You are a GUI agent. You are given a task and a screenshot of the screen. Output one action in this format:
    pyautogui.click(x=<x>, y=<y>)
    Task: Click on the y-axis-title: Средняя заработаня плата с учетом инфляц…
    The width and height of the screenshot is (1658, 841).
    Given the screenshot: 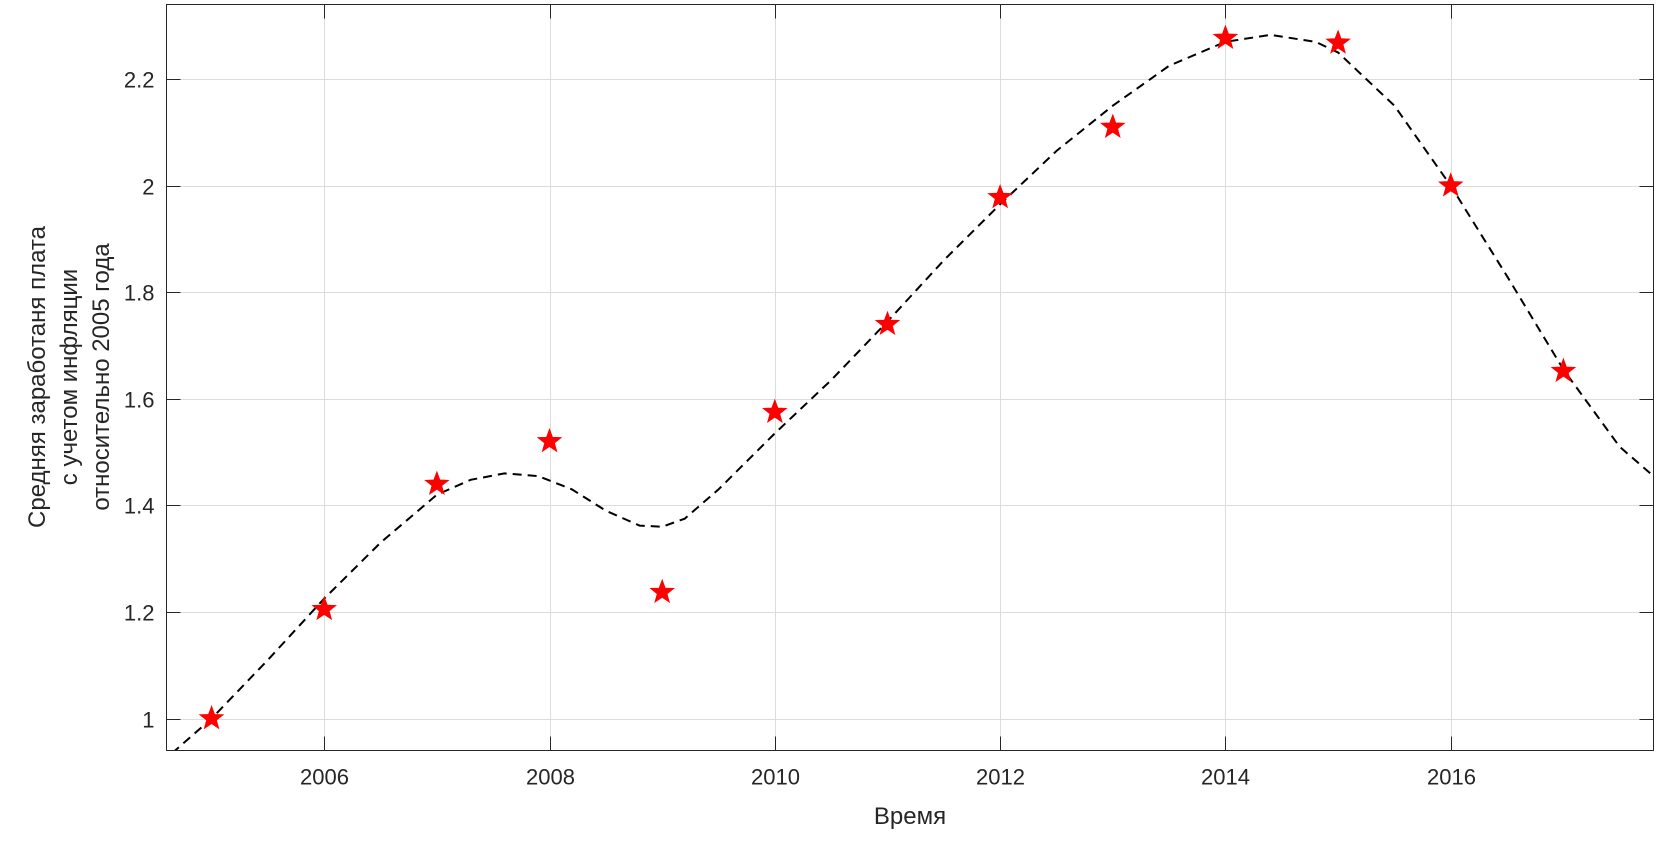 What is the action you would take?
    pyautogui.click(x=69, y=376)
    